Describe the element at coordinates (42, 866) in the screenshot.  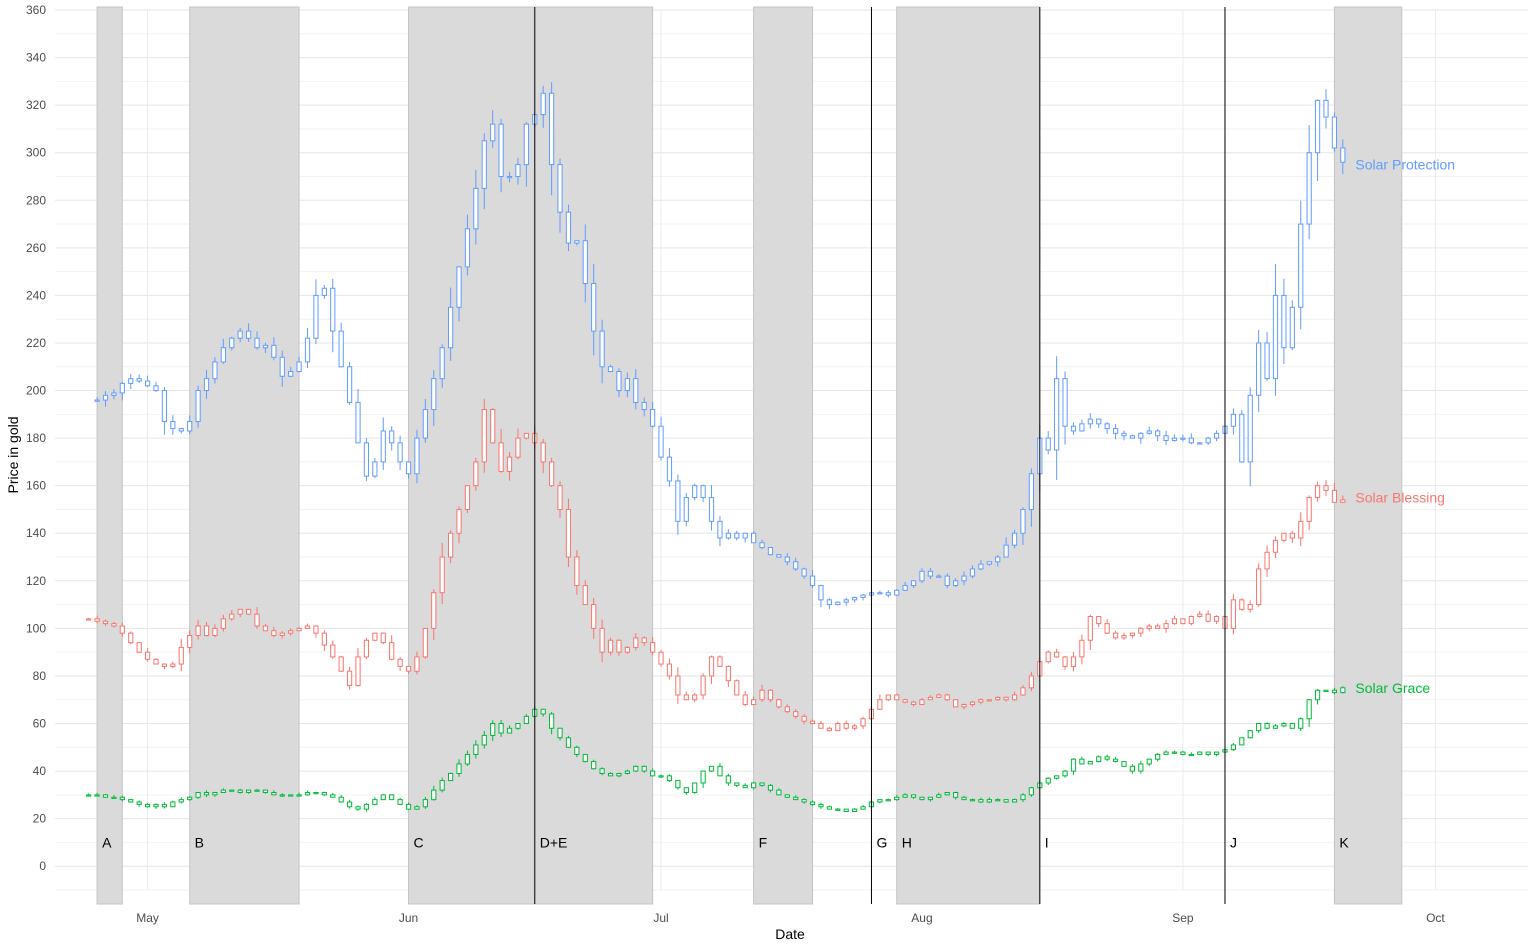
I see `y-tick-label: 0` at that location.